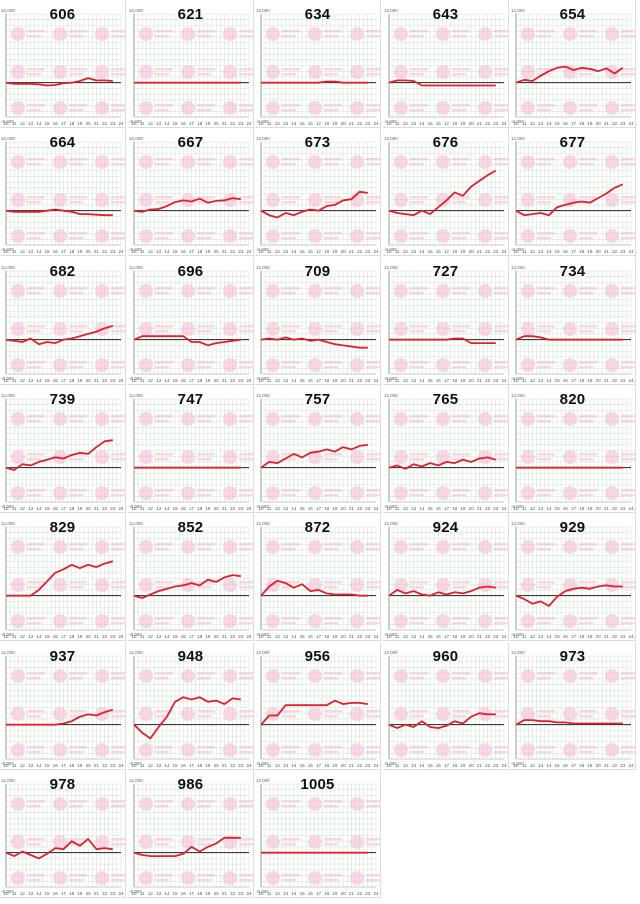 This screenshot has width=640, height=904. Describe the element at coordinates (72, 765) in the screenshot. I see `x-tick-label: 18` at that location.